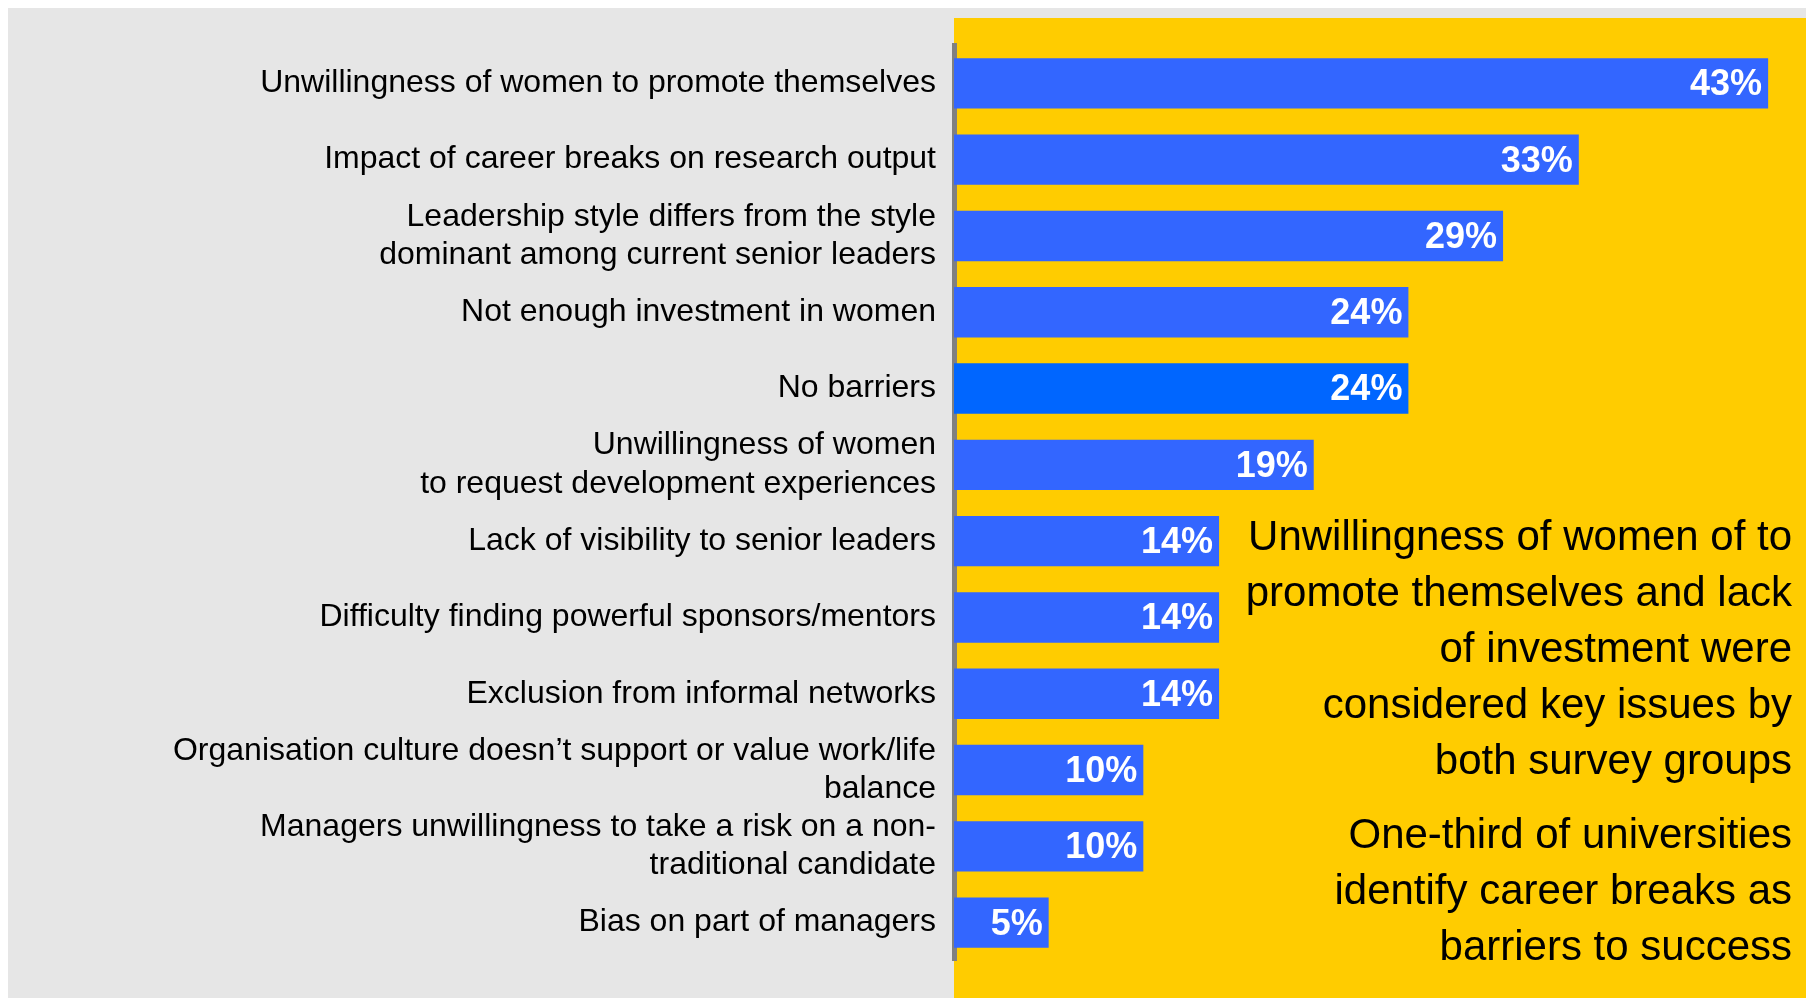 This screenshot has width=1814, height=1007. Describe the element at coordinates (678, 462) in the screenshot. I see `y-tick-label: Unwillingness of women to request development experiences` at that location.